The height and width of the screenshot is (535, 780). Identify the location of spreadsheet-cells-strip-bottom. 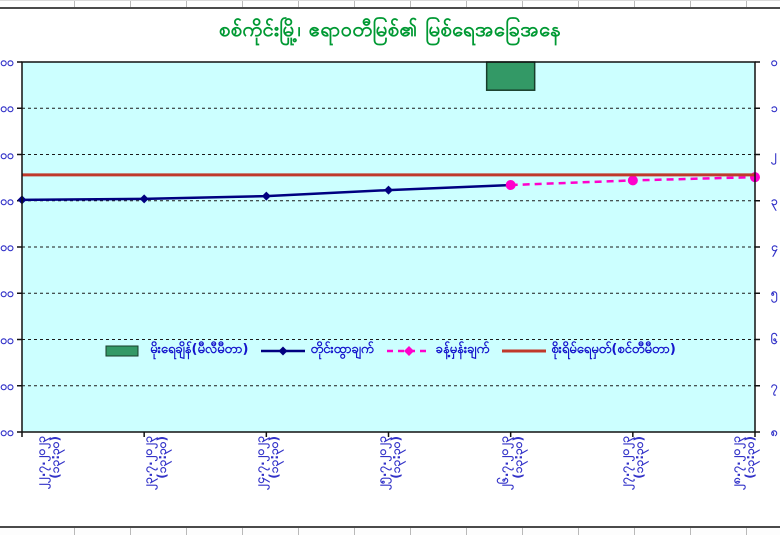
(390, 531).